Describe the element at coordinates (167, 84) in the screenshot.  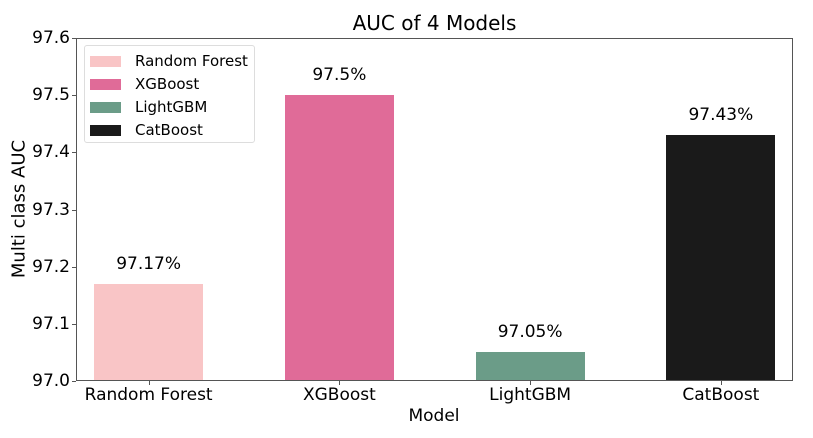
I see `legend-label: XGBoost` at that location.